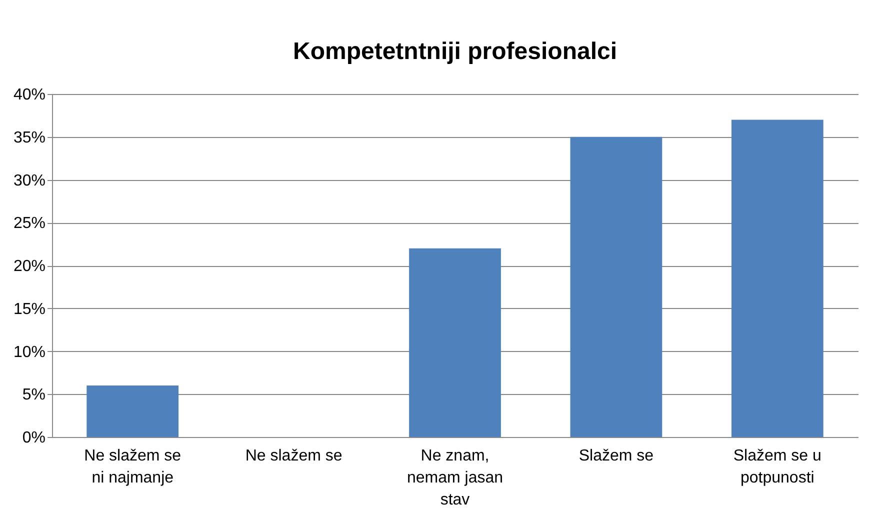  Describe the element at coordinates (616, 456) in the screenshot. I see `x-tick-label: Slažem se` at that location.